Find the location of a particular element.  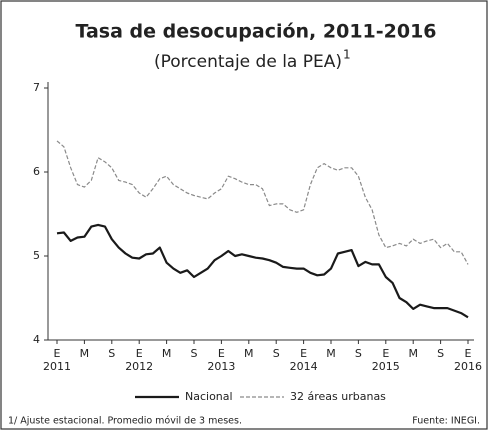

year-label: 2011 is located at coordinates (57, 366).